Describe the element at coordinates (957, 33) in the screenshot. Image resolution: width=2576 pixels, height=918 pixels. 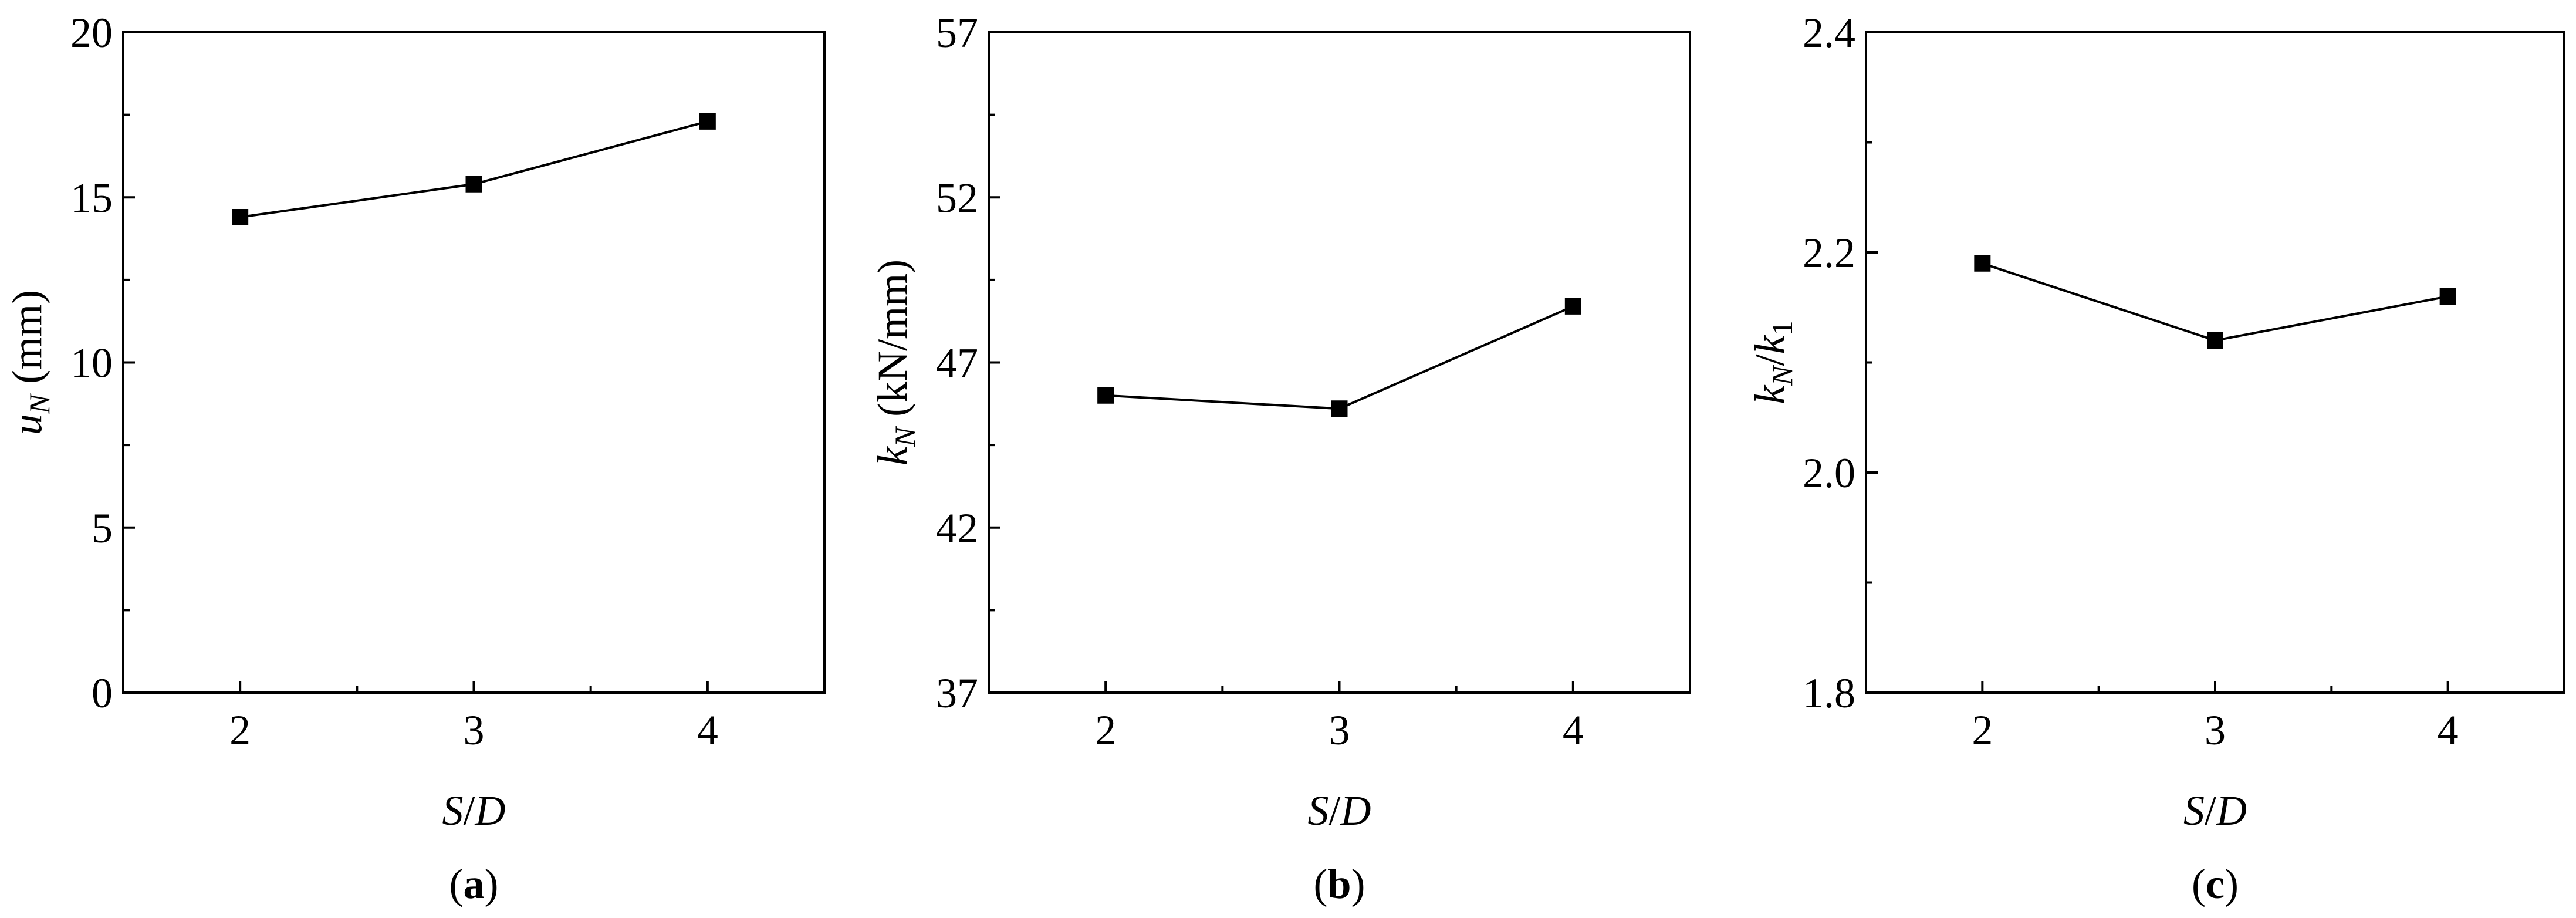
I see `y-tick-label: 57` at that location.